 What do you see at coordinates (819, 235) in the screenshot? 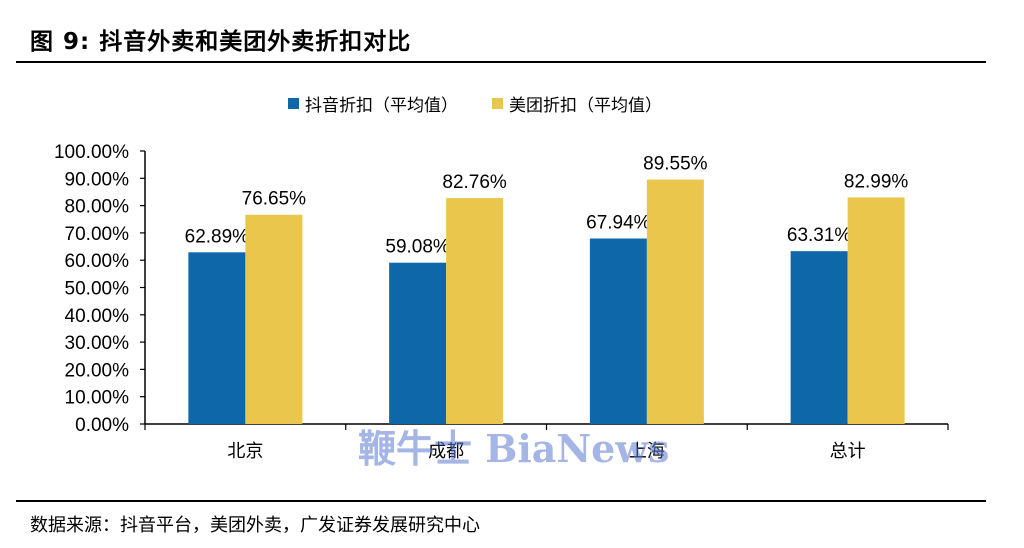
I see `data-label: 63.31%` at bounding box center [819, 235].